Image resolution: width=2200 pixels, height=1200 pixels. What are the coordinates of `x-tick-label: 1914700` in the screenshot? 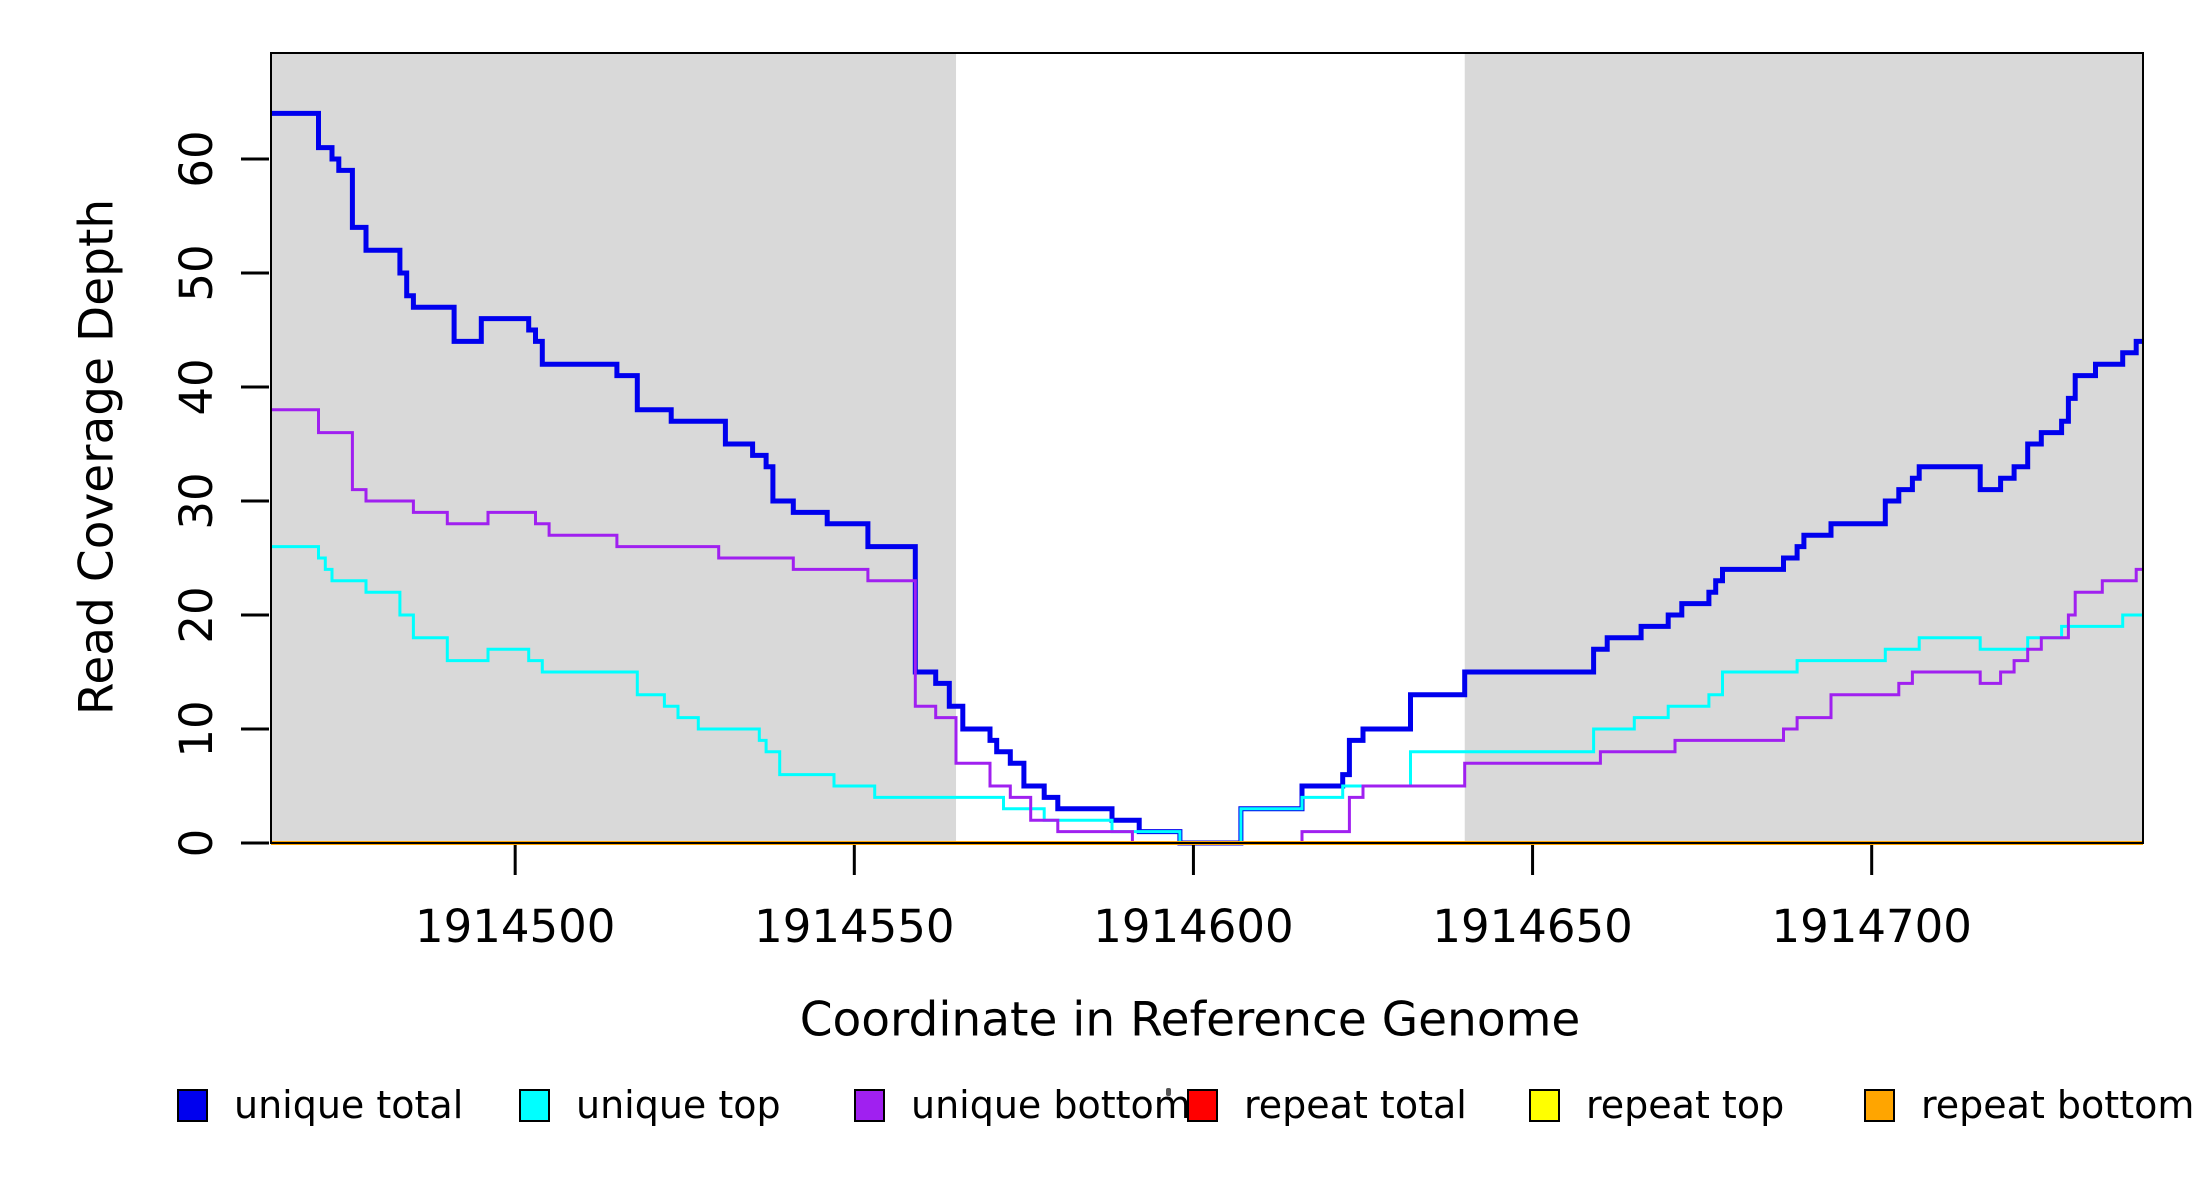 It's located at (1871, 926).